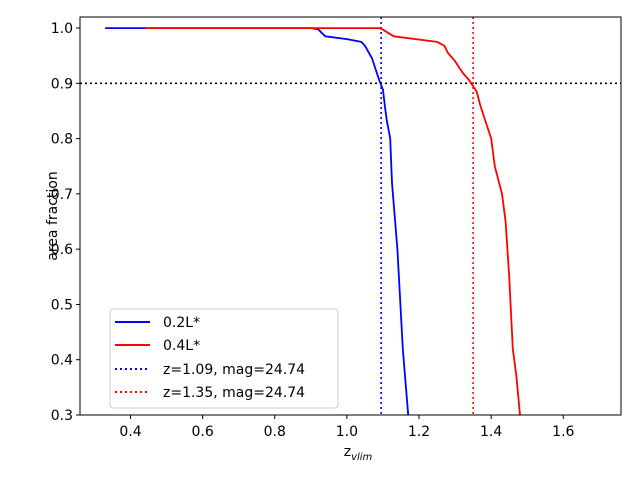  I want to click on x-tick-label: 1.4, so click(491, 432).